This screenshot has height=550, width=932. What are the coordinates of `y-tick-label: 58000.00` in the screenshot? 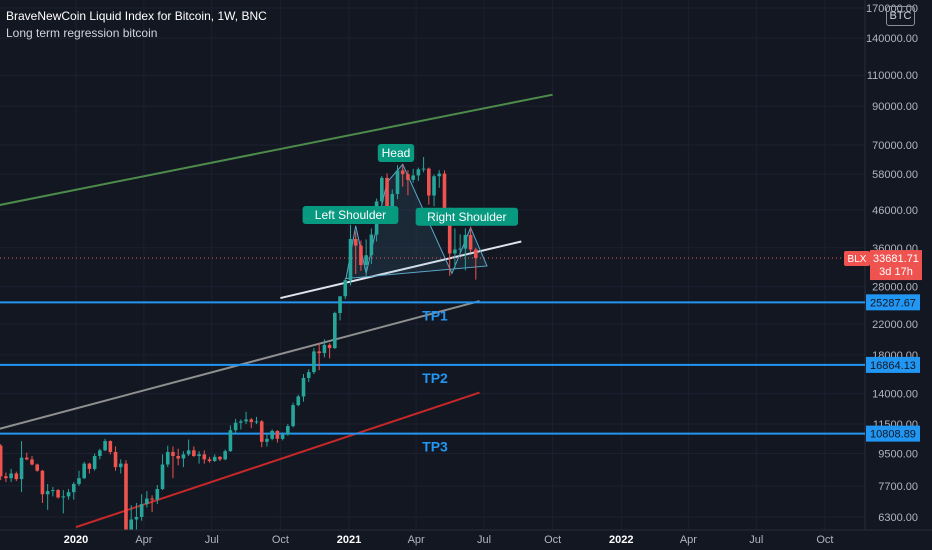 It's located at (895, 175).